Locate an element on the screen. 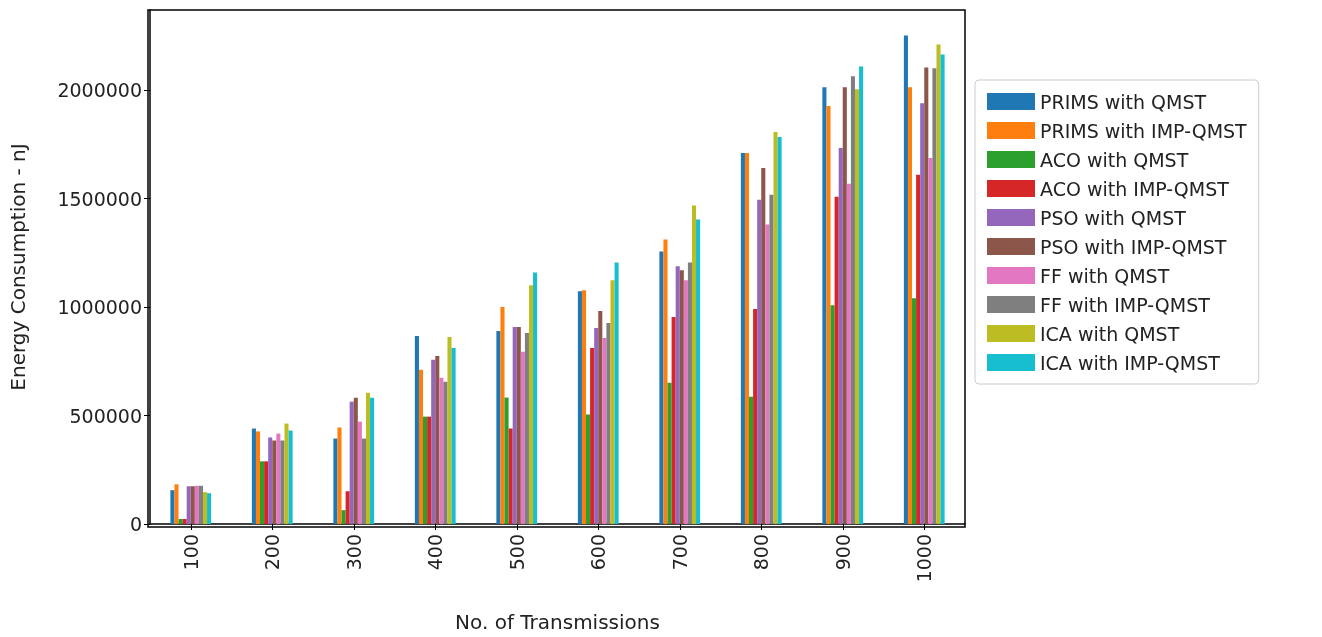 This screenshot has height=637, width=1322. y-tick-label: 1500000 is located at coordinates (99, 198).